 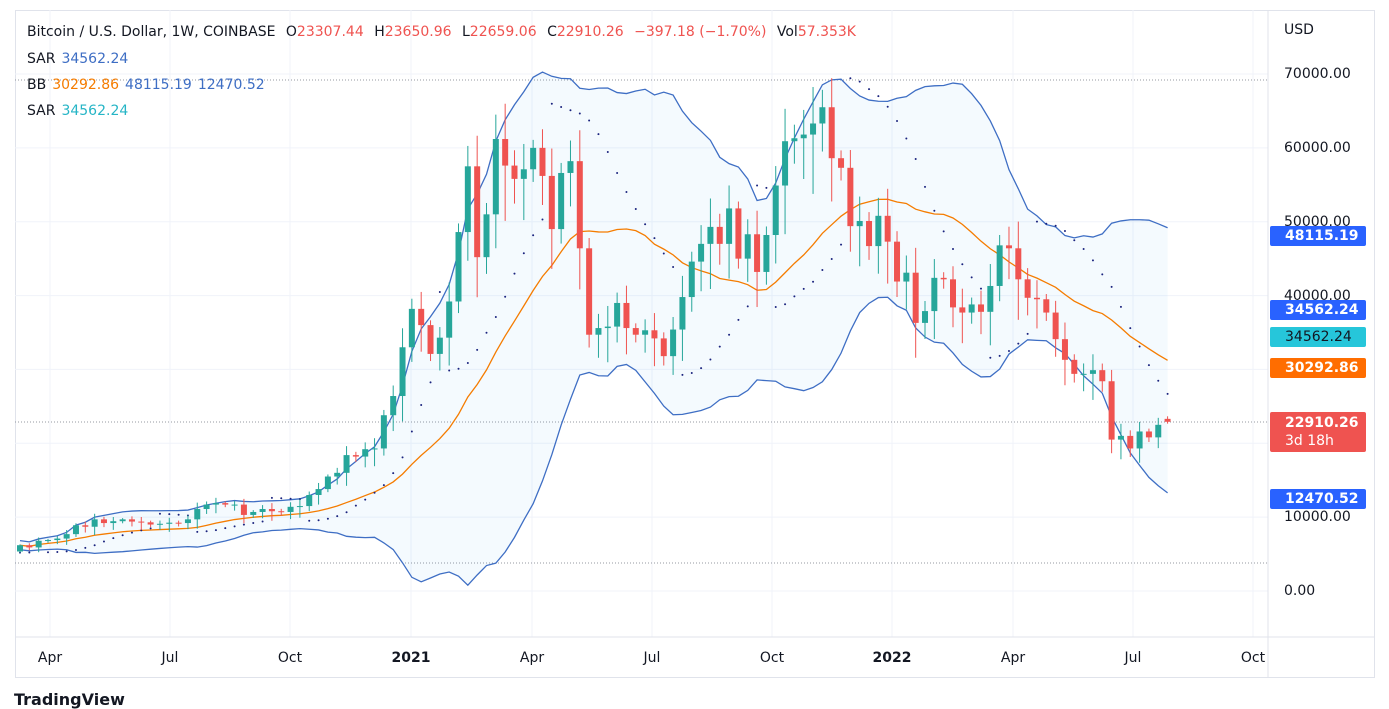 What do you see at coordinates (1299, 30) in the screenshot?
I see `currency-label: USD` at bounding box center [1299, 30].